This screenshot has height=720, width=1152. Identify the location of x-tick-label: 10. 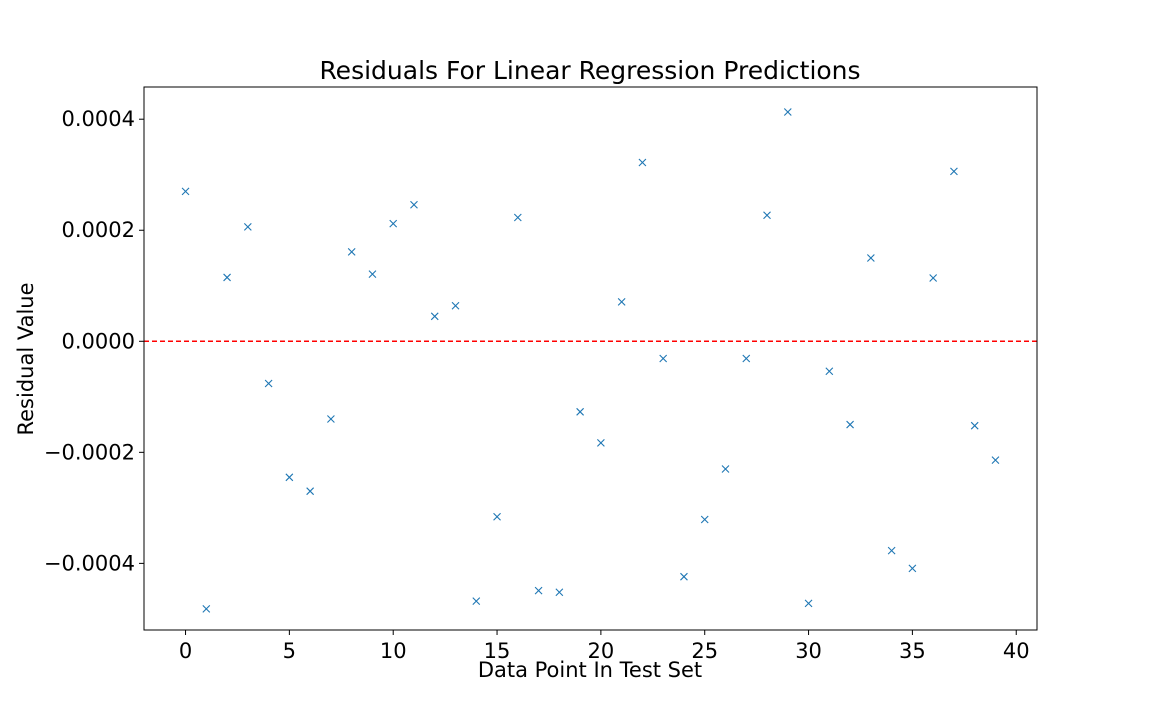
(393, 651).